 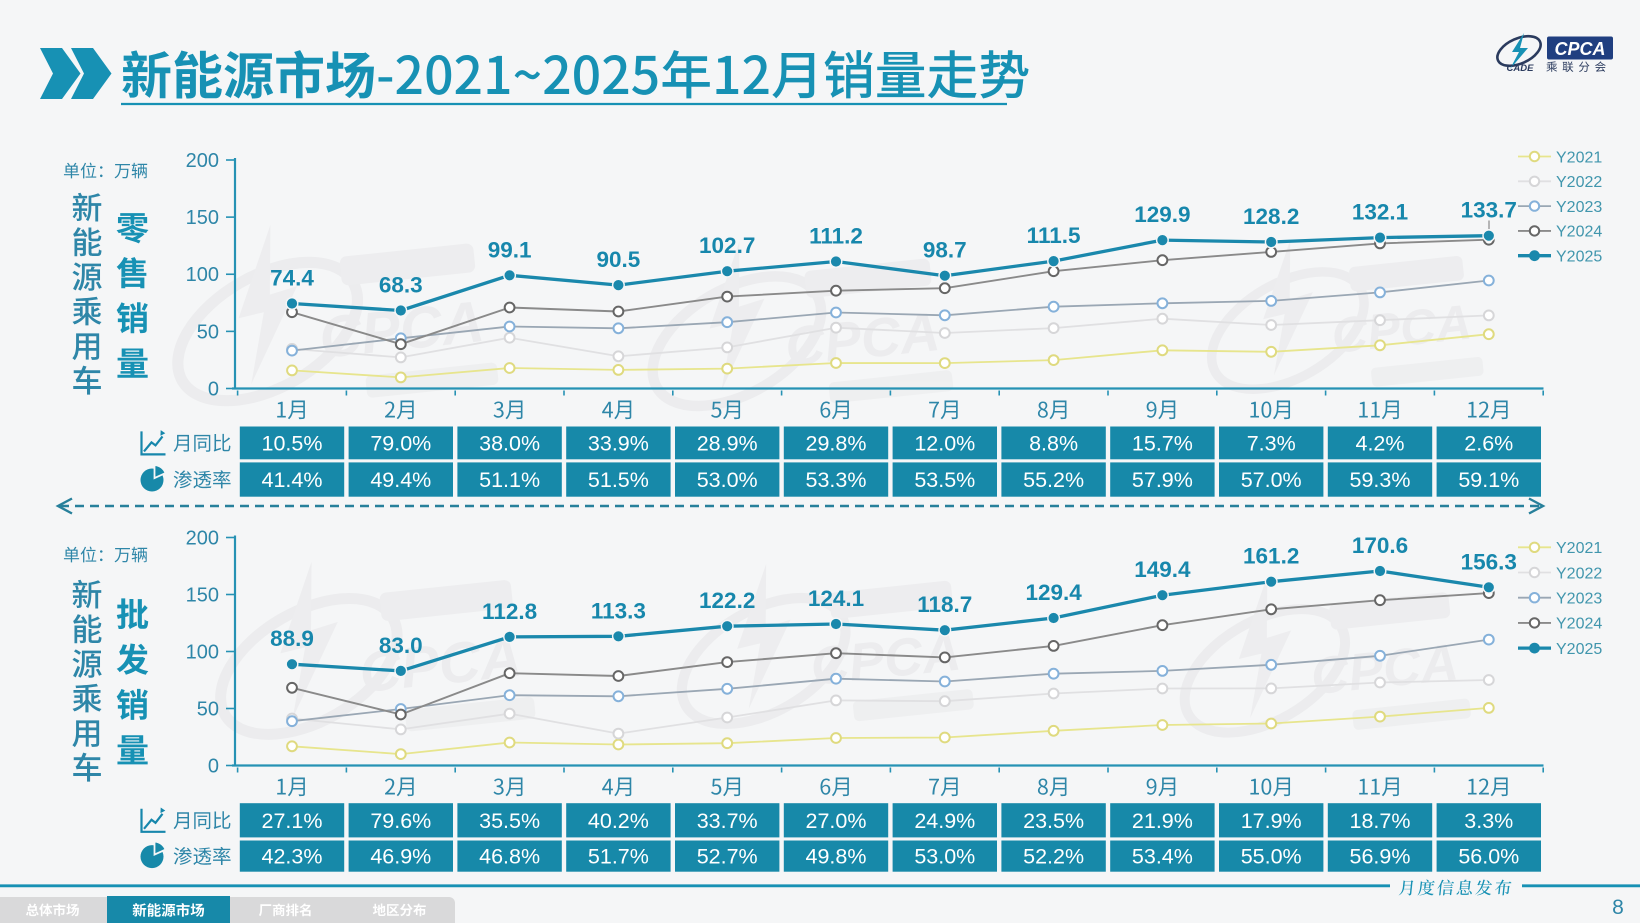 I want to click on svg-text: 51.5%, so click(x=618, y=480).